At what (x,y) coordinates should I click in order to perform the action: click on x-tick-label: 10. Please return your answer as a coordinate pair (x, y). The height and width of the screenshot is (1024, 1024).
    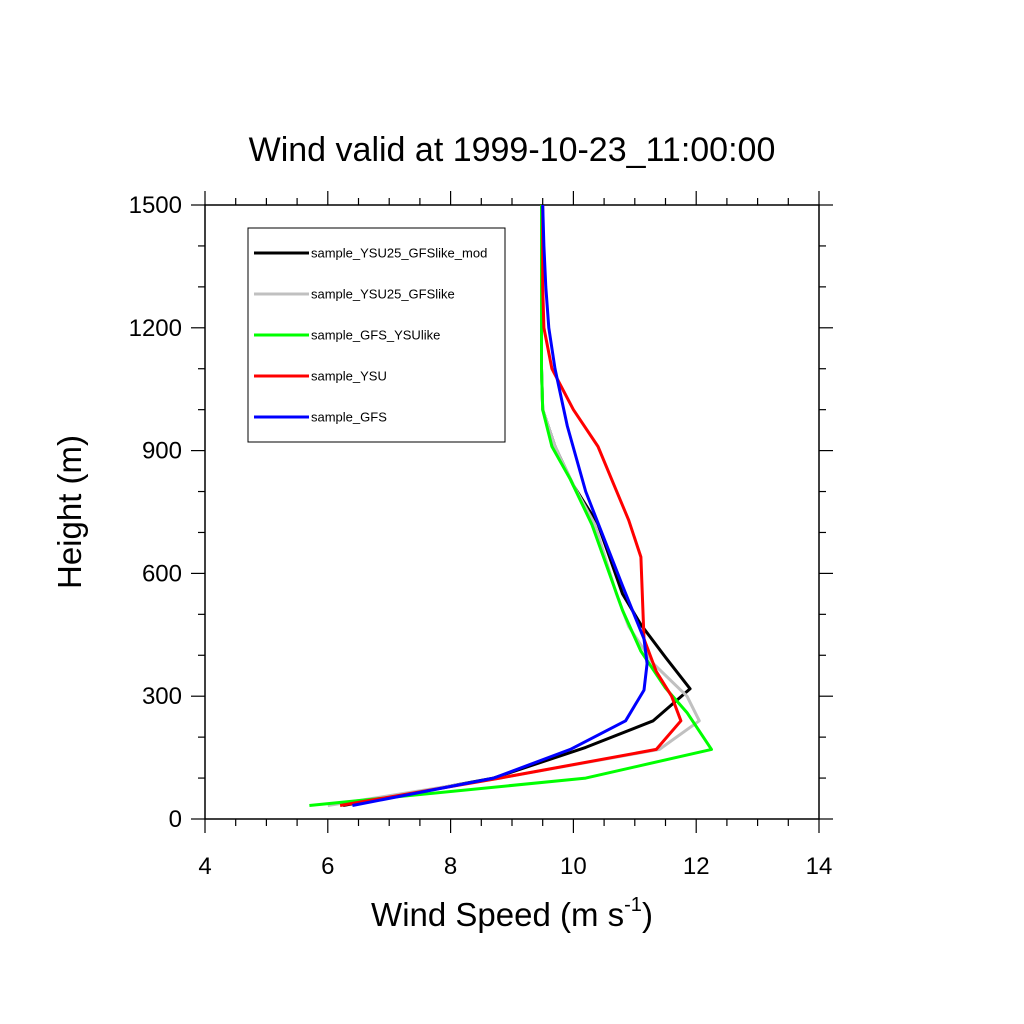
    Looking at the image, I should click on (573, 866).